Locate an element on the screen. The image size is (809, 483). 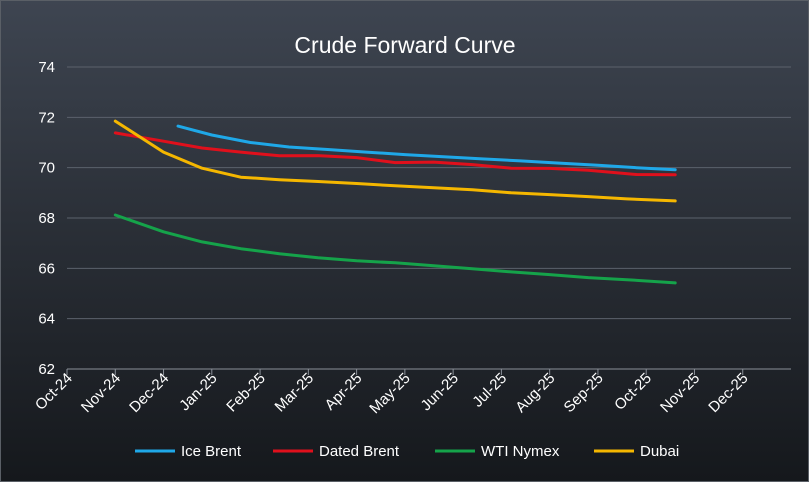
y-tick-label: 74 is located at coordinates (46, 67).